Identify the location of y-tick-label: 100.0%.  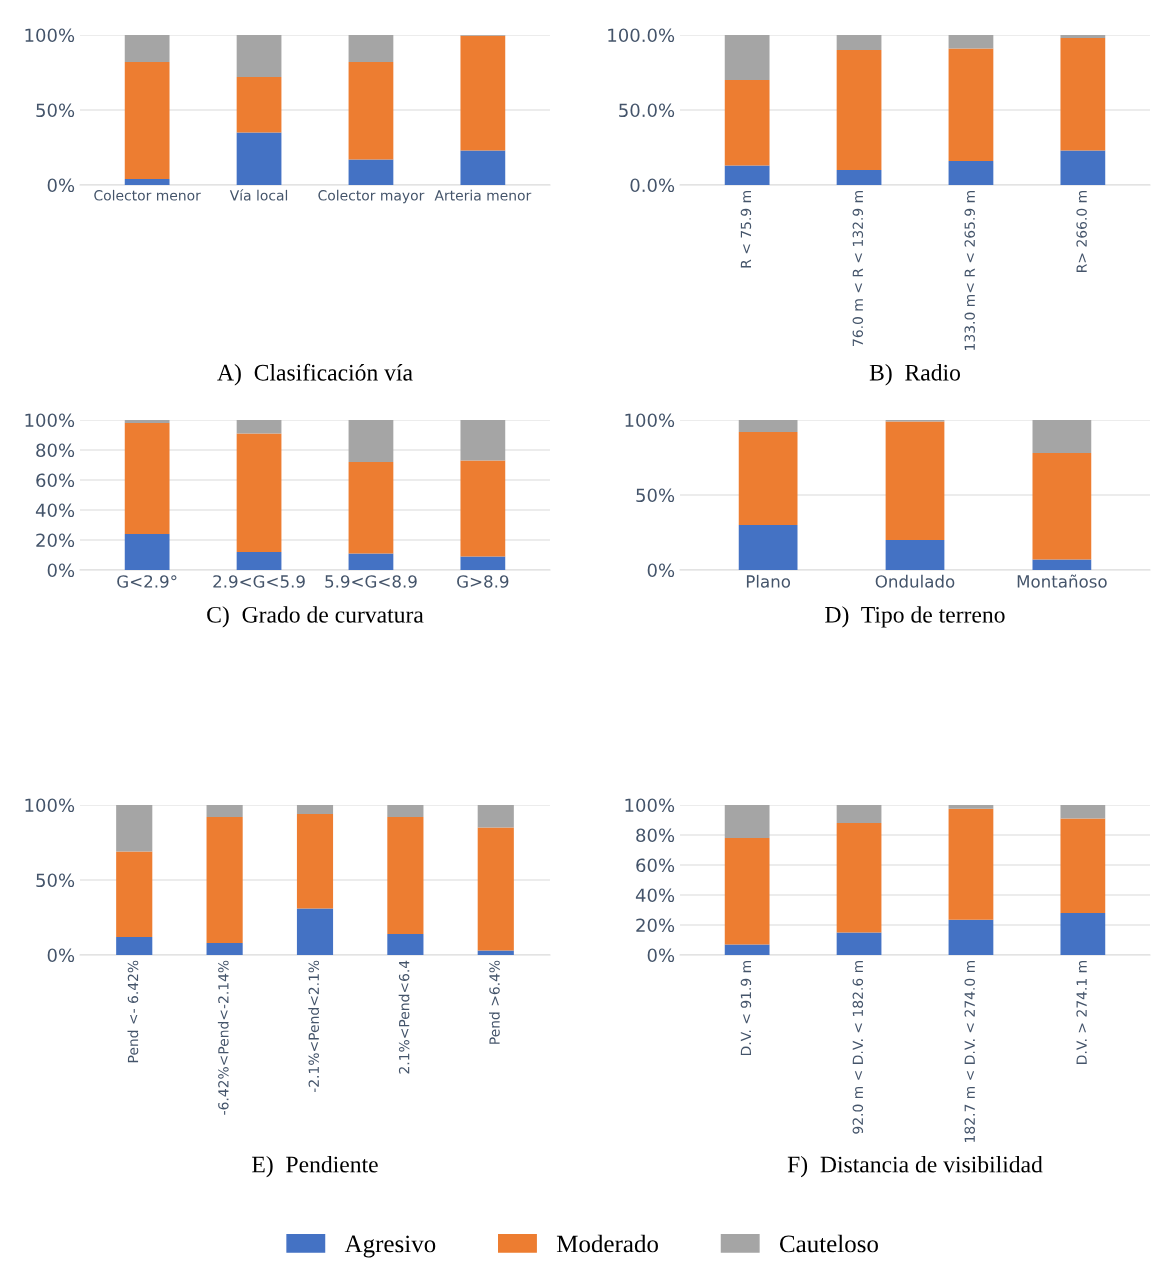
(641, 35).